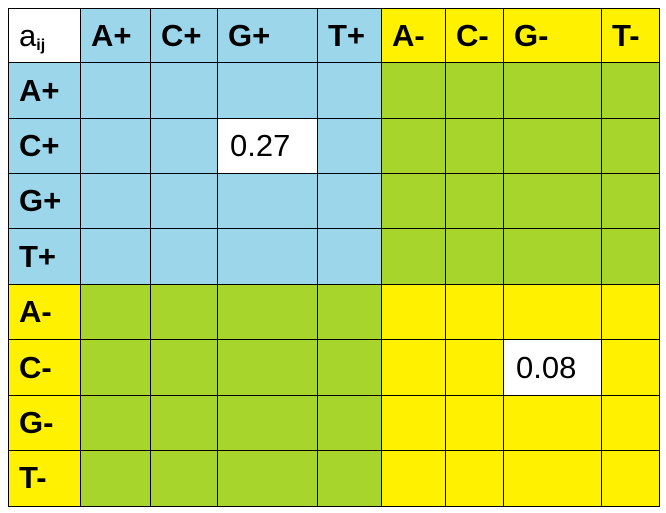 This screenshot has width=666, height=513. Describe the element at coordinates (553, 36) in the screenshot. I see `column-header: G-` at that location.